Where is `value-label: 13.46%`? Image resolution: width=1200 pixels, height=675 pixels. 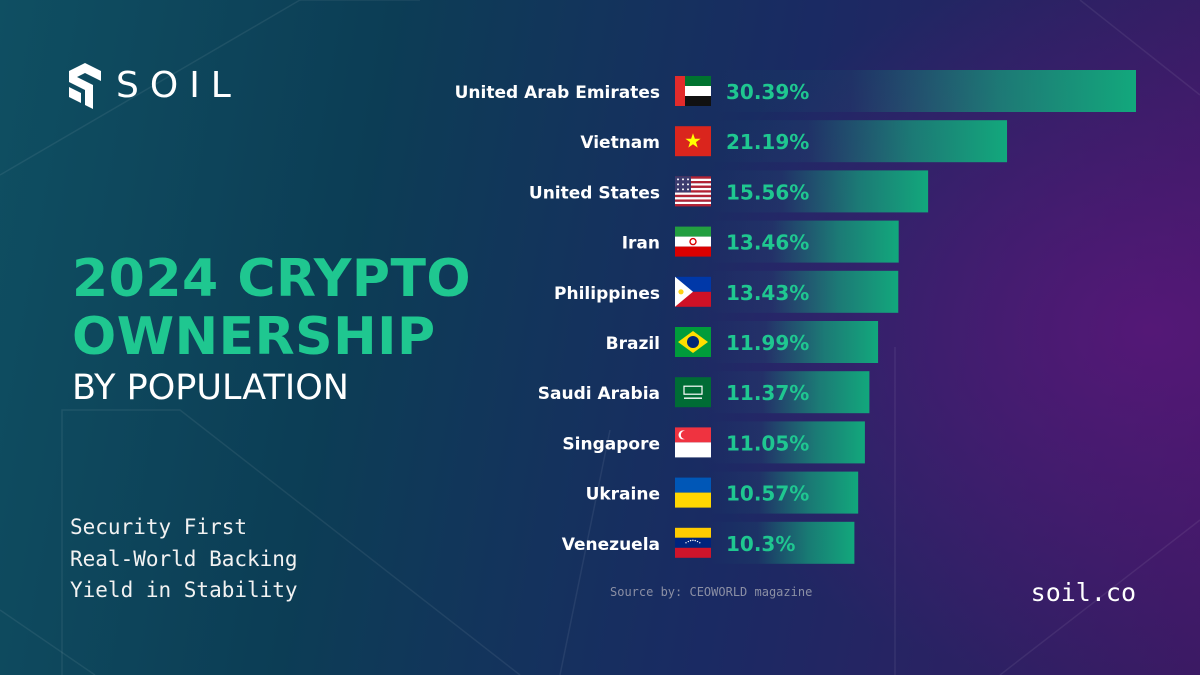
value-label: 13.46% is located at coordinates (767, 243).